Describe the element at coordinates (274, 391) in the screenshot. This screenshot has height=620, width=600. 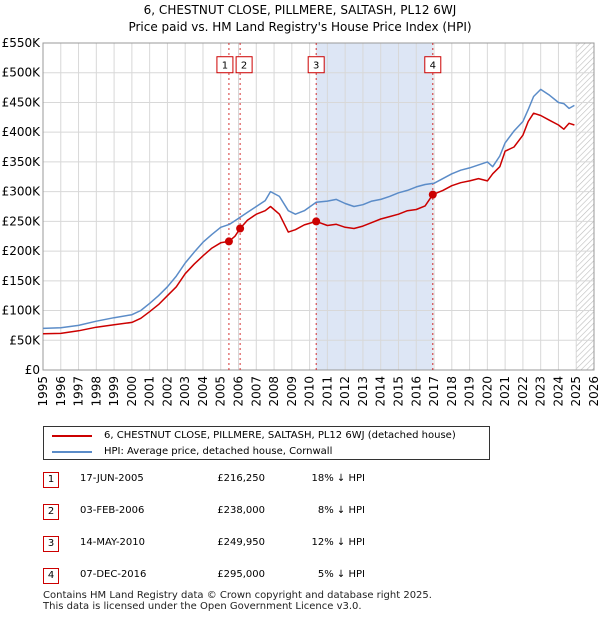
I see `x-tick-label: 2008` at that location.